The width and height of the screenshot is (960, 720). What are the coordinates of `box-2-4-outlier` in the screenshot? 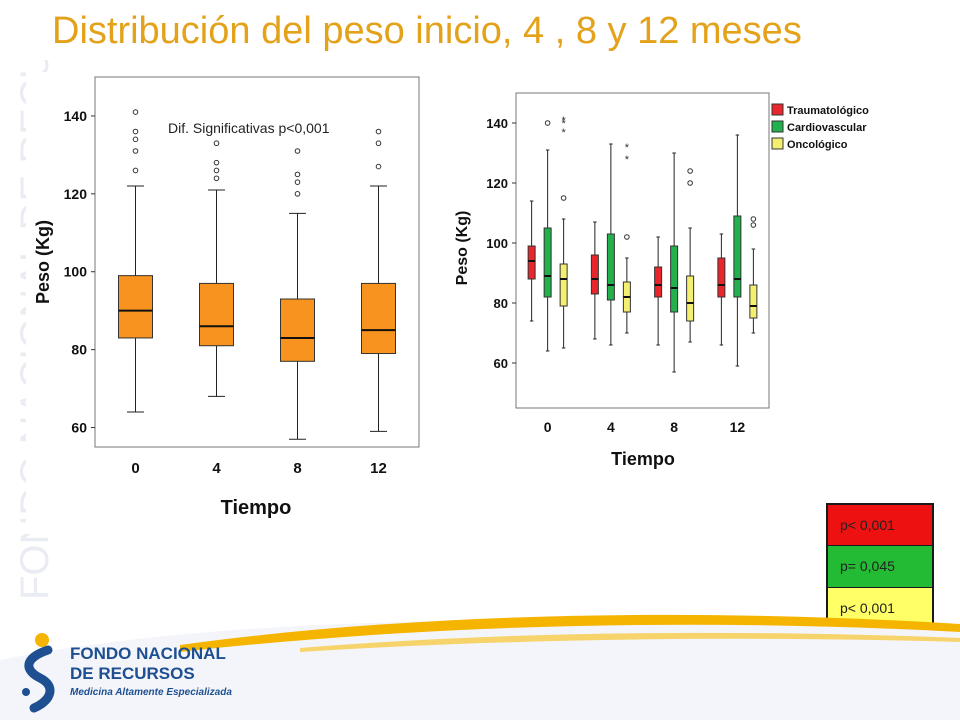 It's located at (627, 237).